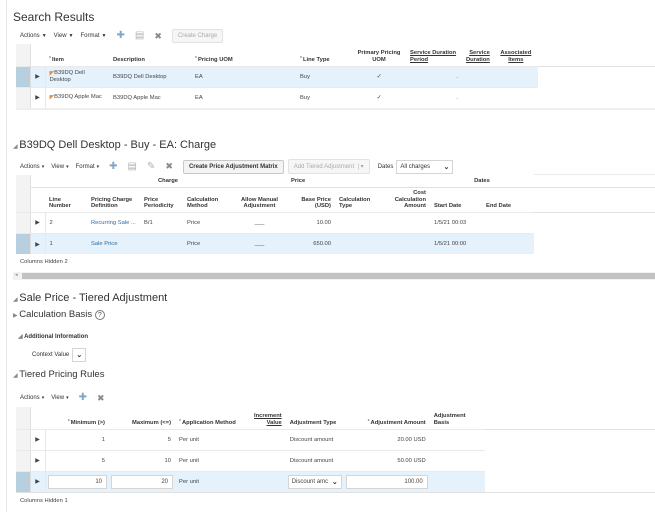 Image resolution: width=655 pixels, height=512 pixels. Describe the element at coordinates (59, 374) in the screenshot. I see `tiered-pricing-rules-header: ◢ Tiered Pricing Rules` at that location.